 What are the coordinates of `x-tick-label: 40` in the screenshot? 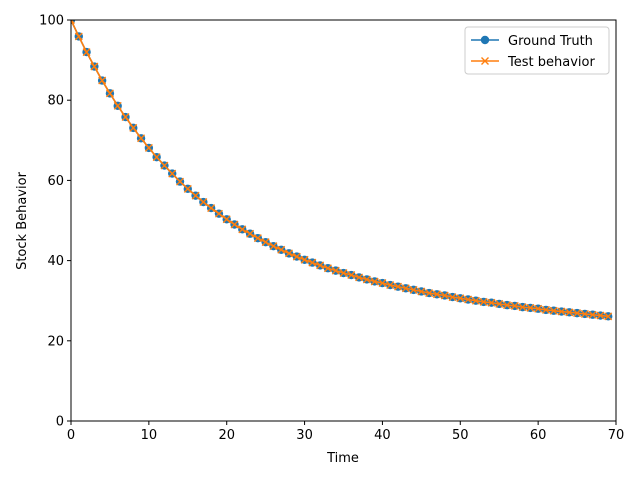 It's located at (382, 435).